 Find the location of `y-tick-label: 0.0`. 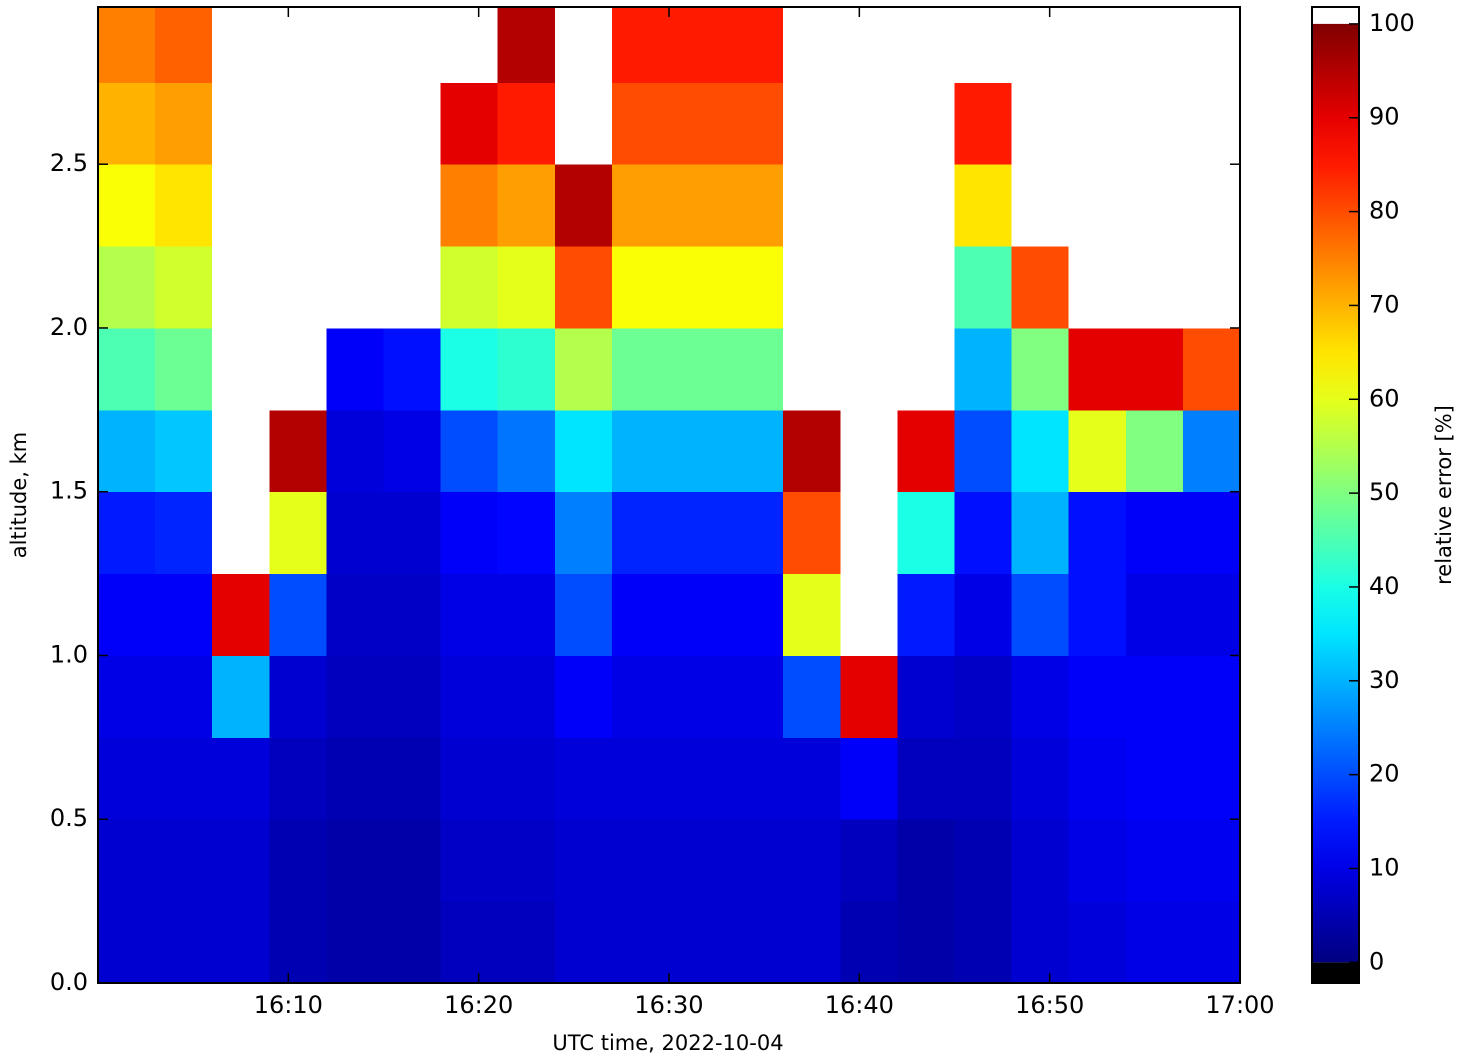

y-tick-label: 0.0 is located at coordinates (69, 982).